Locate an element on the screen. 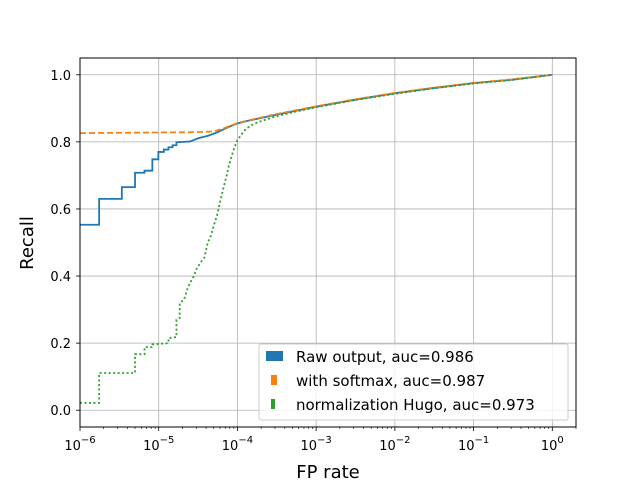 The image size is (640, 480). legend-label-normalization-hugo: normalization Hugo, auc=0.973 is located at coordinates (415, 405).